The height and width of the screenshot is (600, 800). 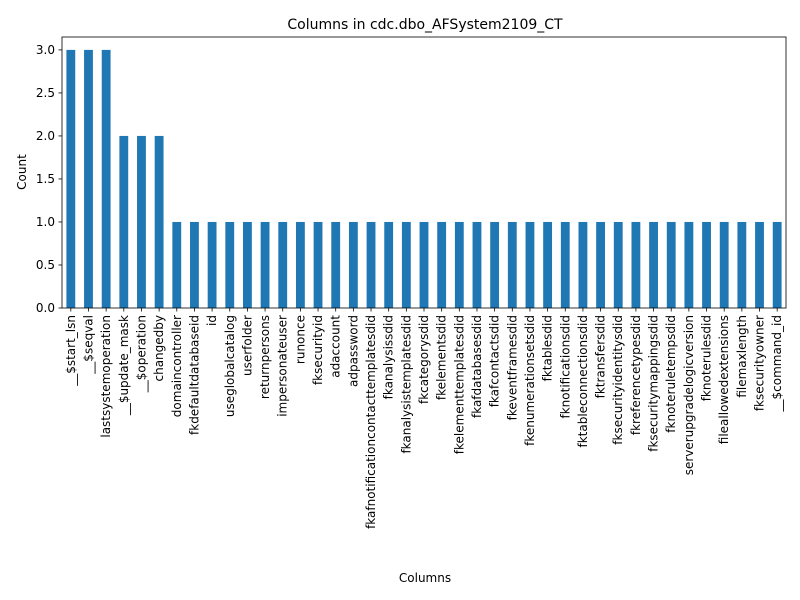 I want to click on x-tick-label: fktablesdid, so click(x=548, y=348).